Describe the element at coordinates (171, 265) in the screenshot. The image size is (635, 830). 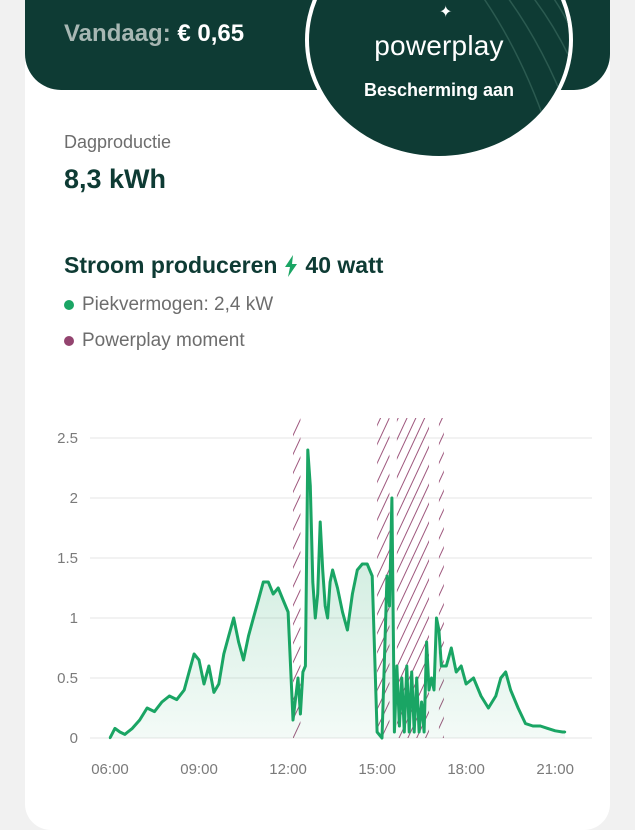
I see `current-title: Stroom produceren` at that location.